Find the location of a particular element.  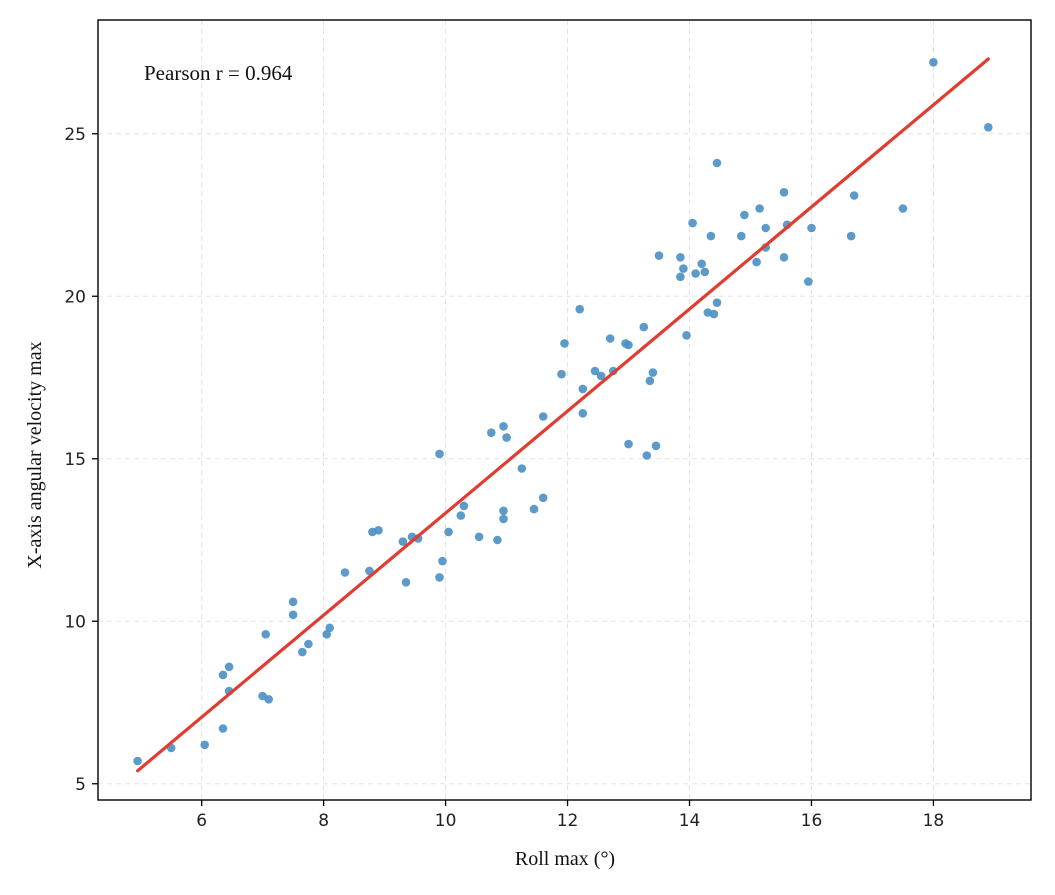

y-axis-ticks: 5 10 15 20 25 is located at coordinates (81, 460).